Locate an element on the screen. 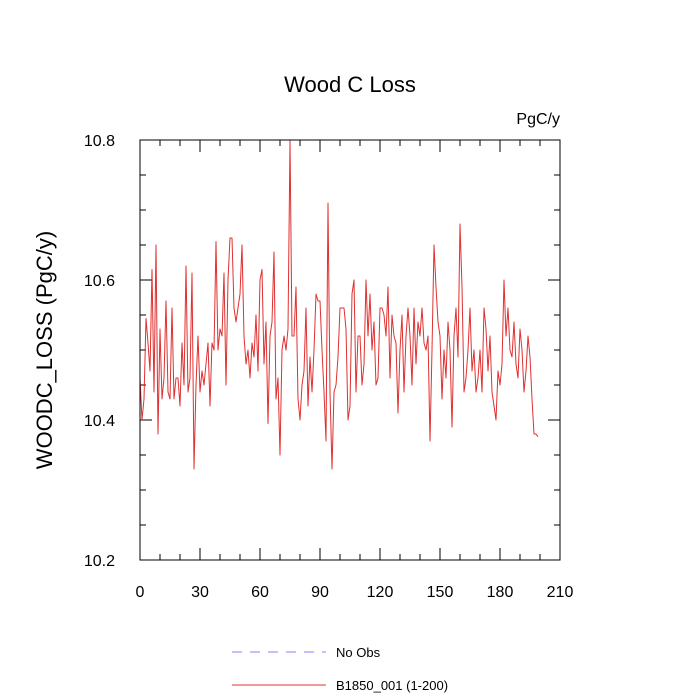 The image size is (700, 700). x-tick-label: 150 is located at coordinates (440, 592).